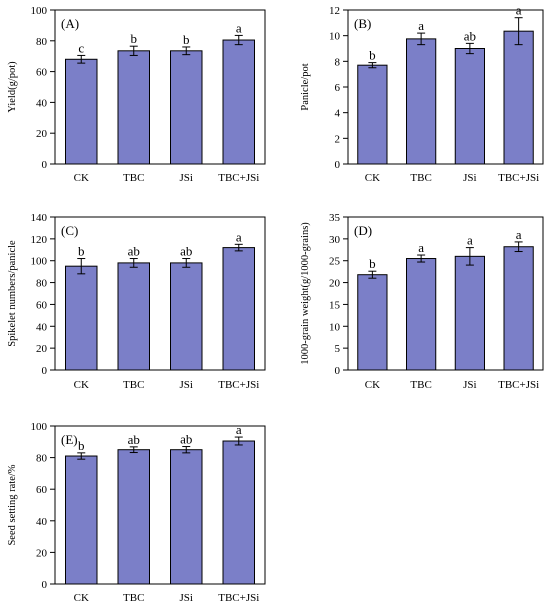 The image size is (550, 605). What do you see at coordinates (69, 230) in the screenshot?
I see `panel-label: (C)` at bounding box center [69, 230].